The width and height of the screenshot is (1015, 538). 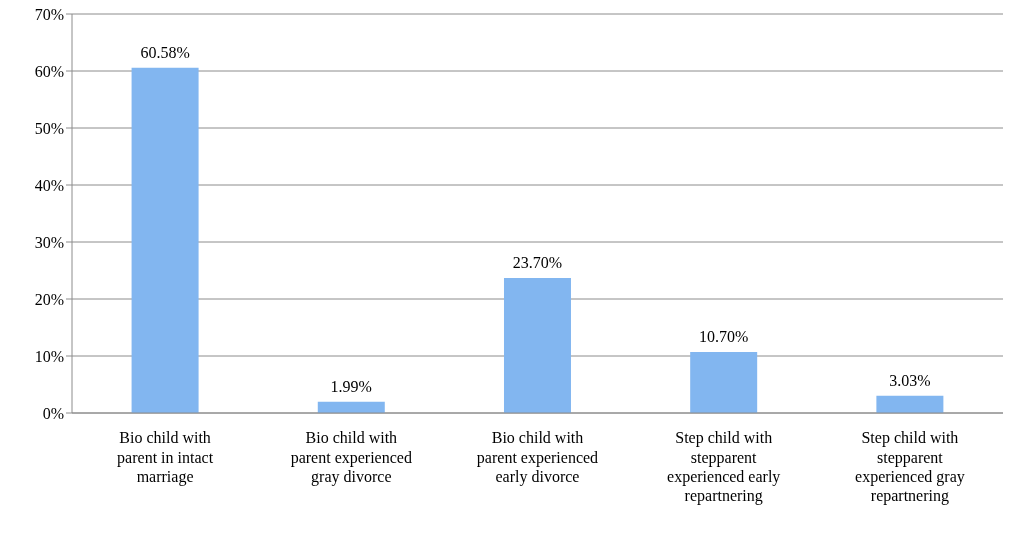 I want to click on y-tick-label: 20%, so click(x=49, y=299).